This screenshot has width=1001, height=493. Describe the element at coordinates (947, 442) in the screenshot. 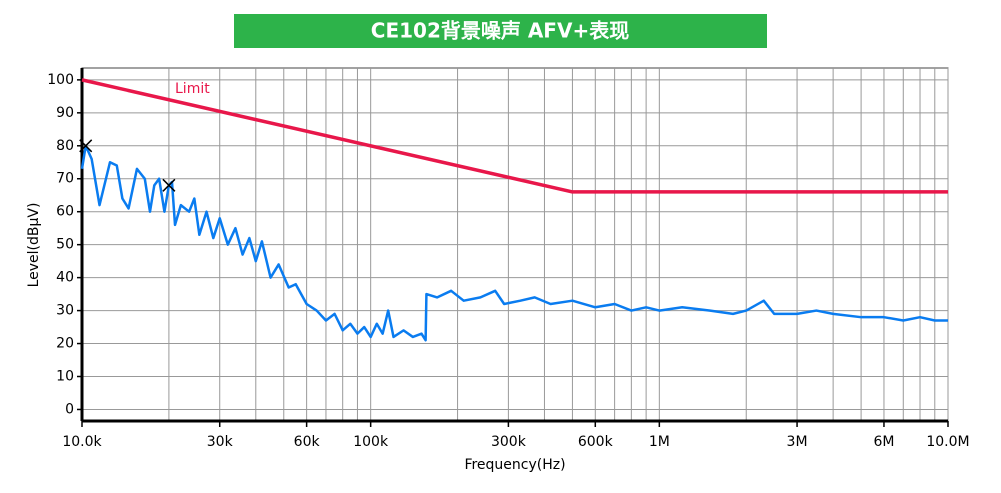

I see `x-tick-label: 10.0M` at that location.